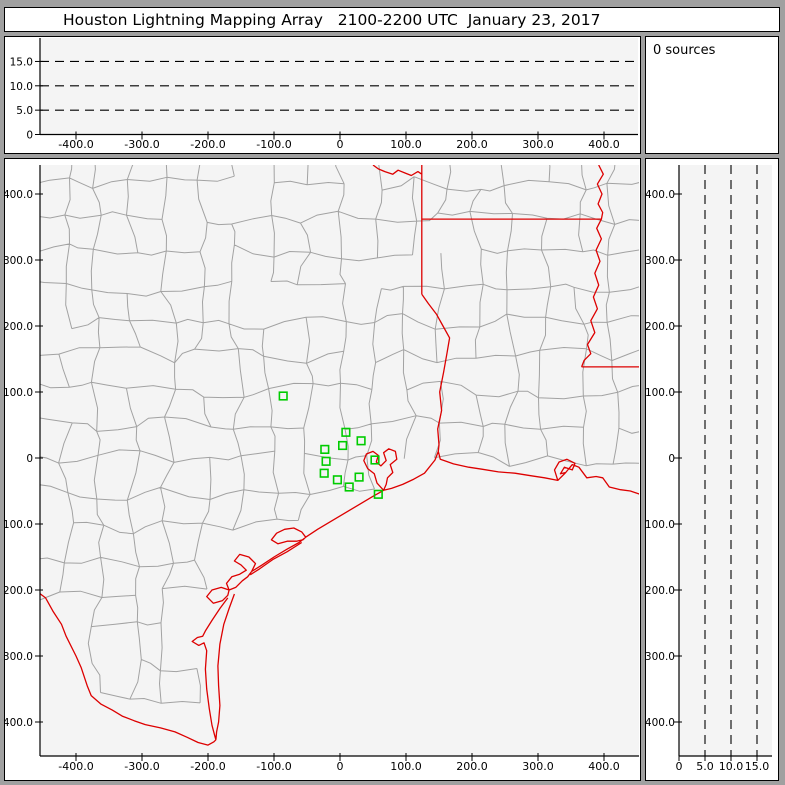 This screenshot has width=785, height=785. I want to click on ew-plot-area, so click(339, 86).